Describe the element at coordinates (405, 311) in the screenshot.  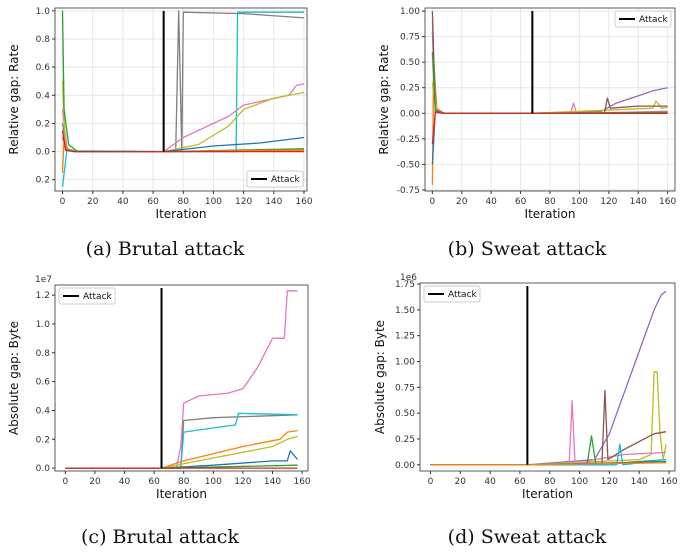
I see `y-tick-label: 1.50` at that location.